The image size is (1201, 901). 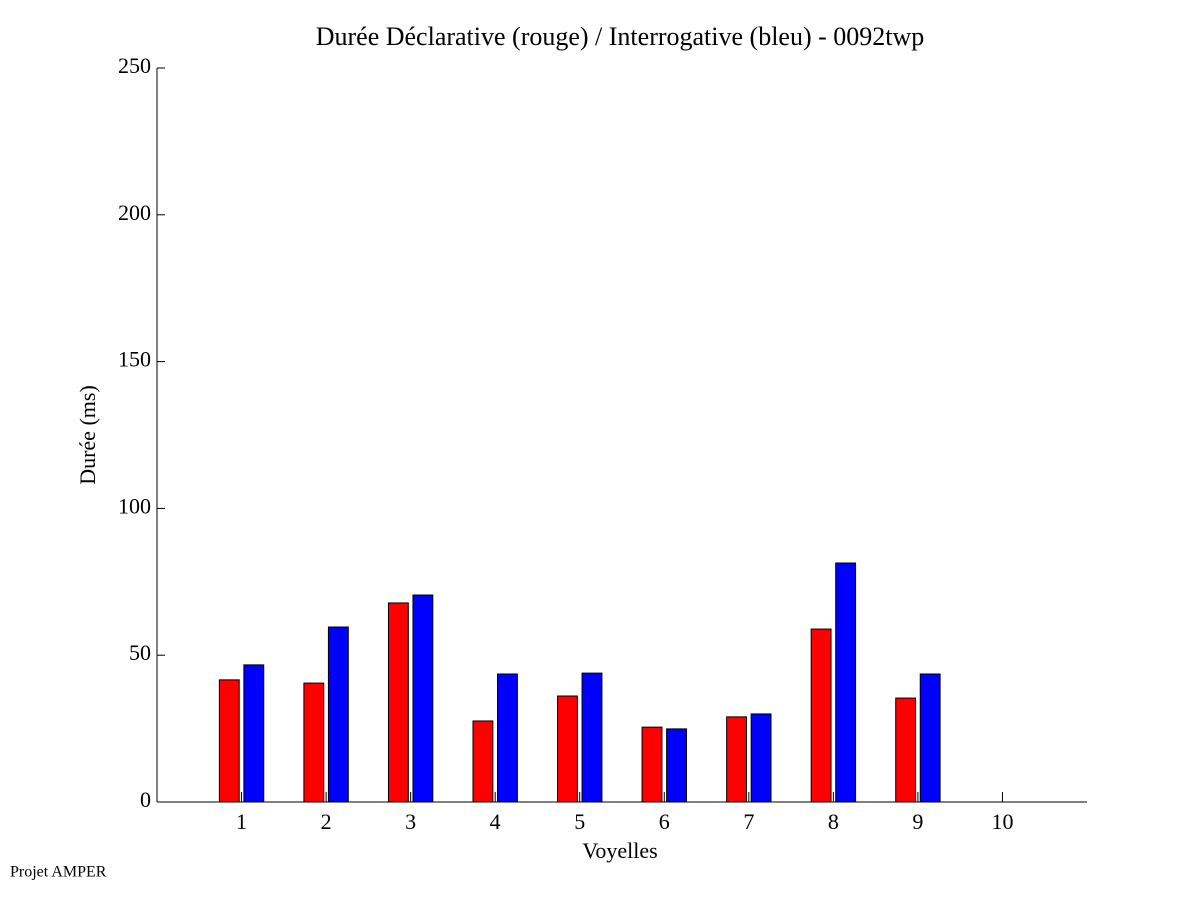 I want to click on x-axis-label: Voyelles, so click(x=619, y=850).